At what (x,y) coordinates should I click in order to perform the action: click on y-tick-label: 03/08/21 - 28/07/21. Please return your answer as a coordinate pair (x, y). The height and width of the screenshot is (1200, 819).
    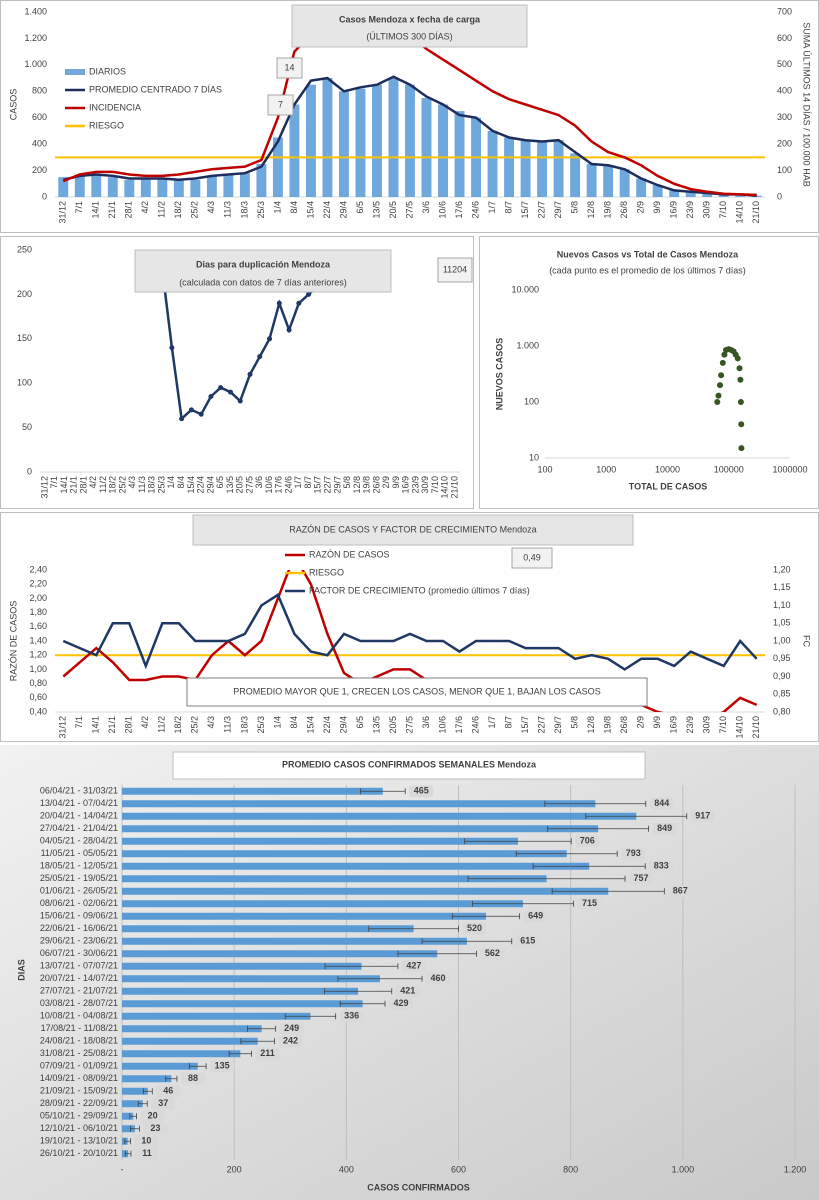
    Looking at the image, I should click on (79, 1003).